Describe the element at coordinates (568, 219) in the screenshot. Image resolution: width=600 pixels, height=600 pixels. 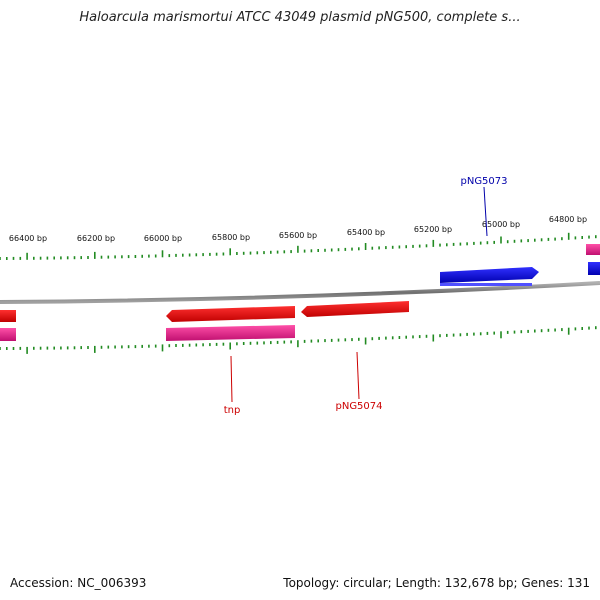
I see `scale-label: 64800 bp` at that location.